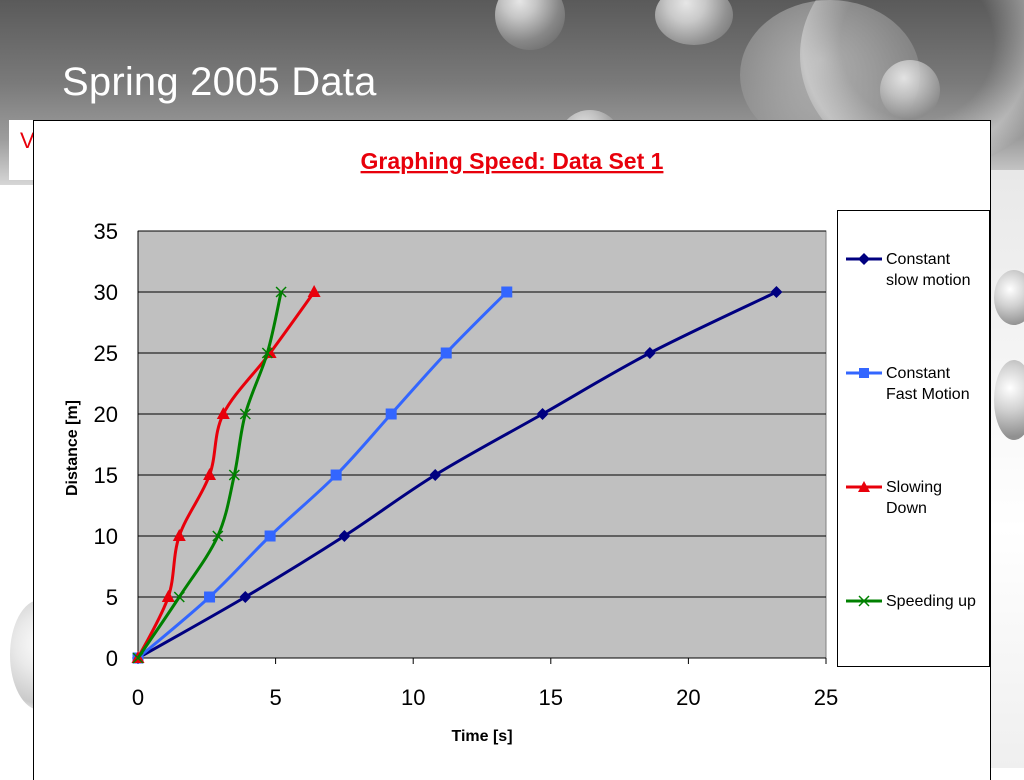 The image size is (1024, 780). I want to click on chart-title: Graphing Speed: Data Set 1, so click(512, 161).